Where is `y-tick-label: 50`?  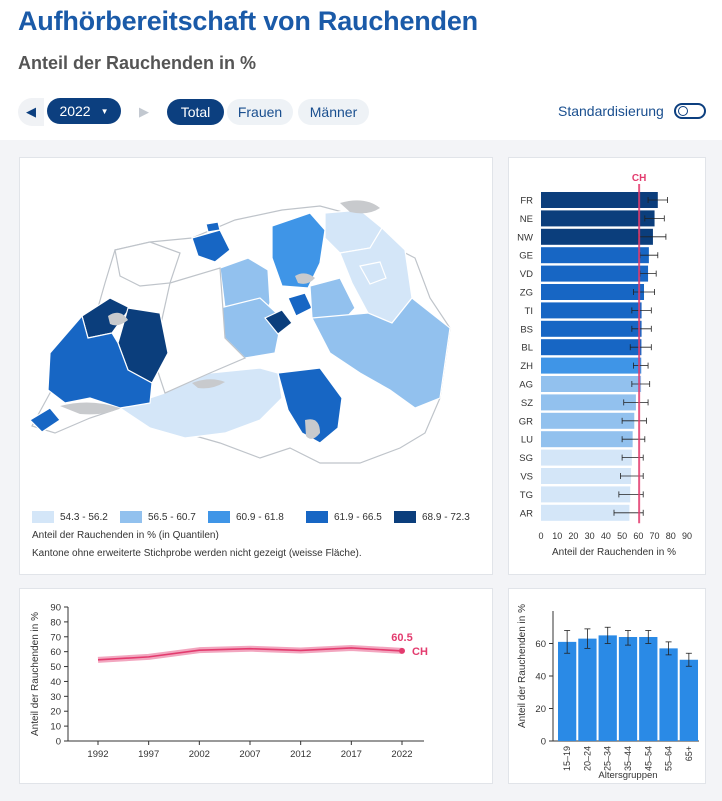 y-tick-label: 50 is located at coordinates (55, 667).